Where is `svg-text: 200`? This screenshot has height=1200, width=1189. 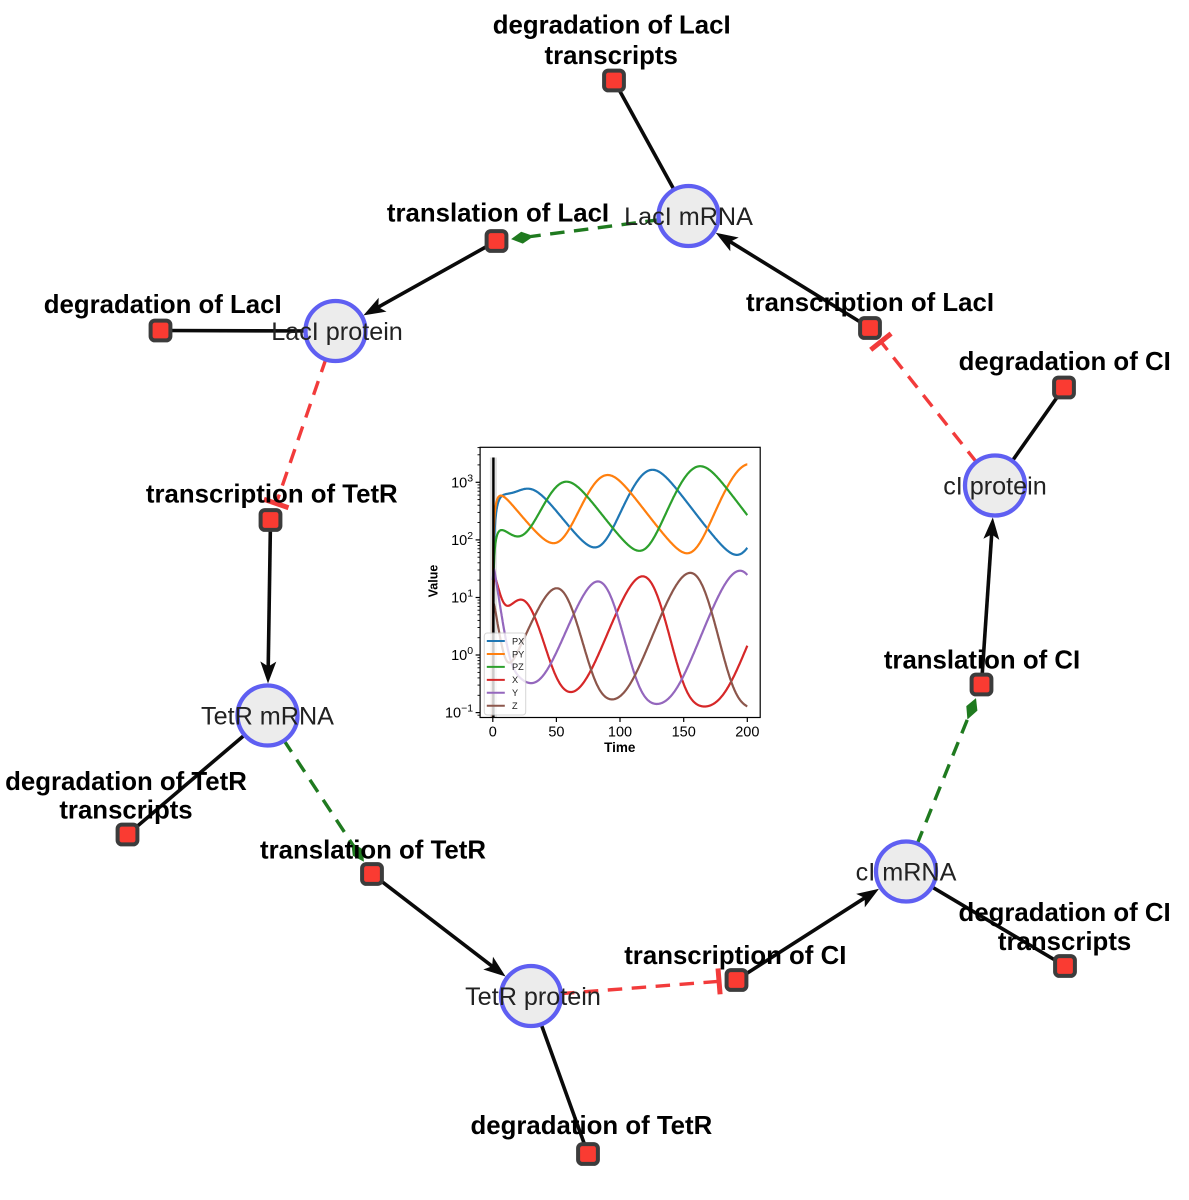 svg-text: 200 is located at coordinates (747, 733).